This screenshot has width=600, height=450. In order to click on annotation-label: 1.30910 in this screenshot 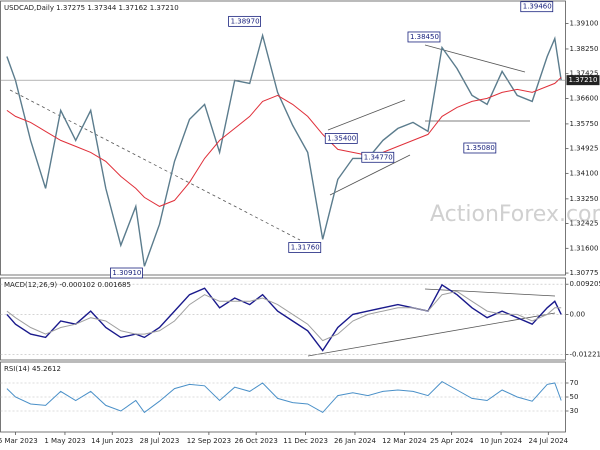, I will do `click(126, 273)`.